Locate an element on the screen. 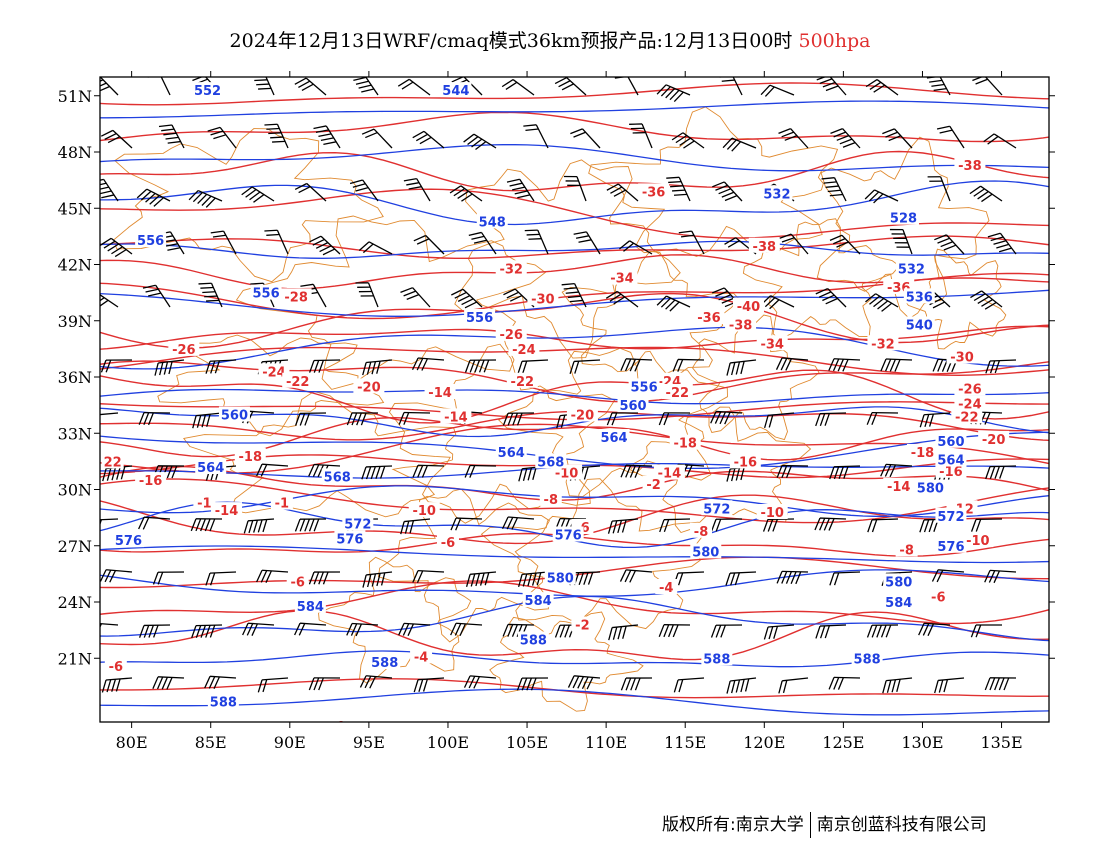 This screenshot has height=850, width=1100. lat-label: 36N is located at coordinates (75, 377).